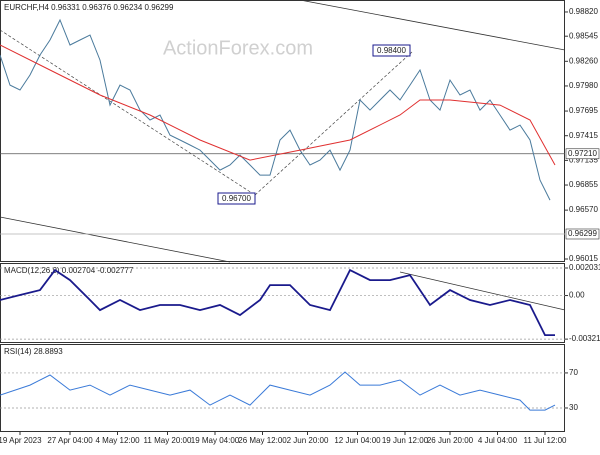  Describe the element at coordinates (577, 295) in the screenshot. I see `y-tick-label: 0.00` at that location.